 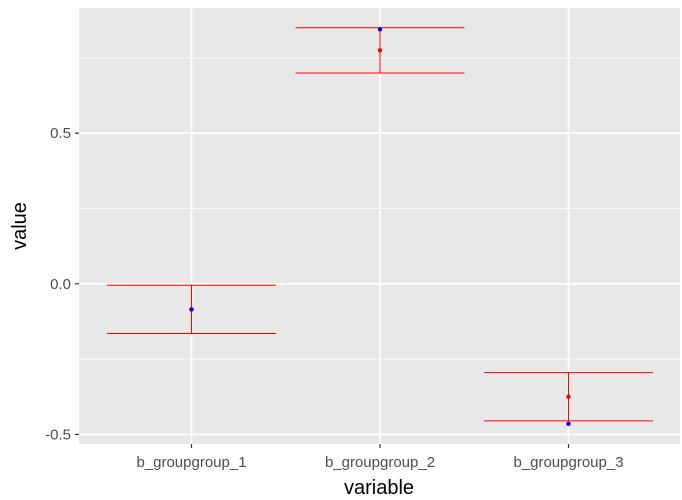 I want to click on y-tick-label: 0.5, so click(x=60, y=133).